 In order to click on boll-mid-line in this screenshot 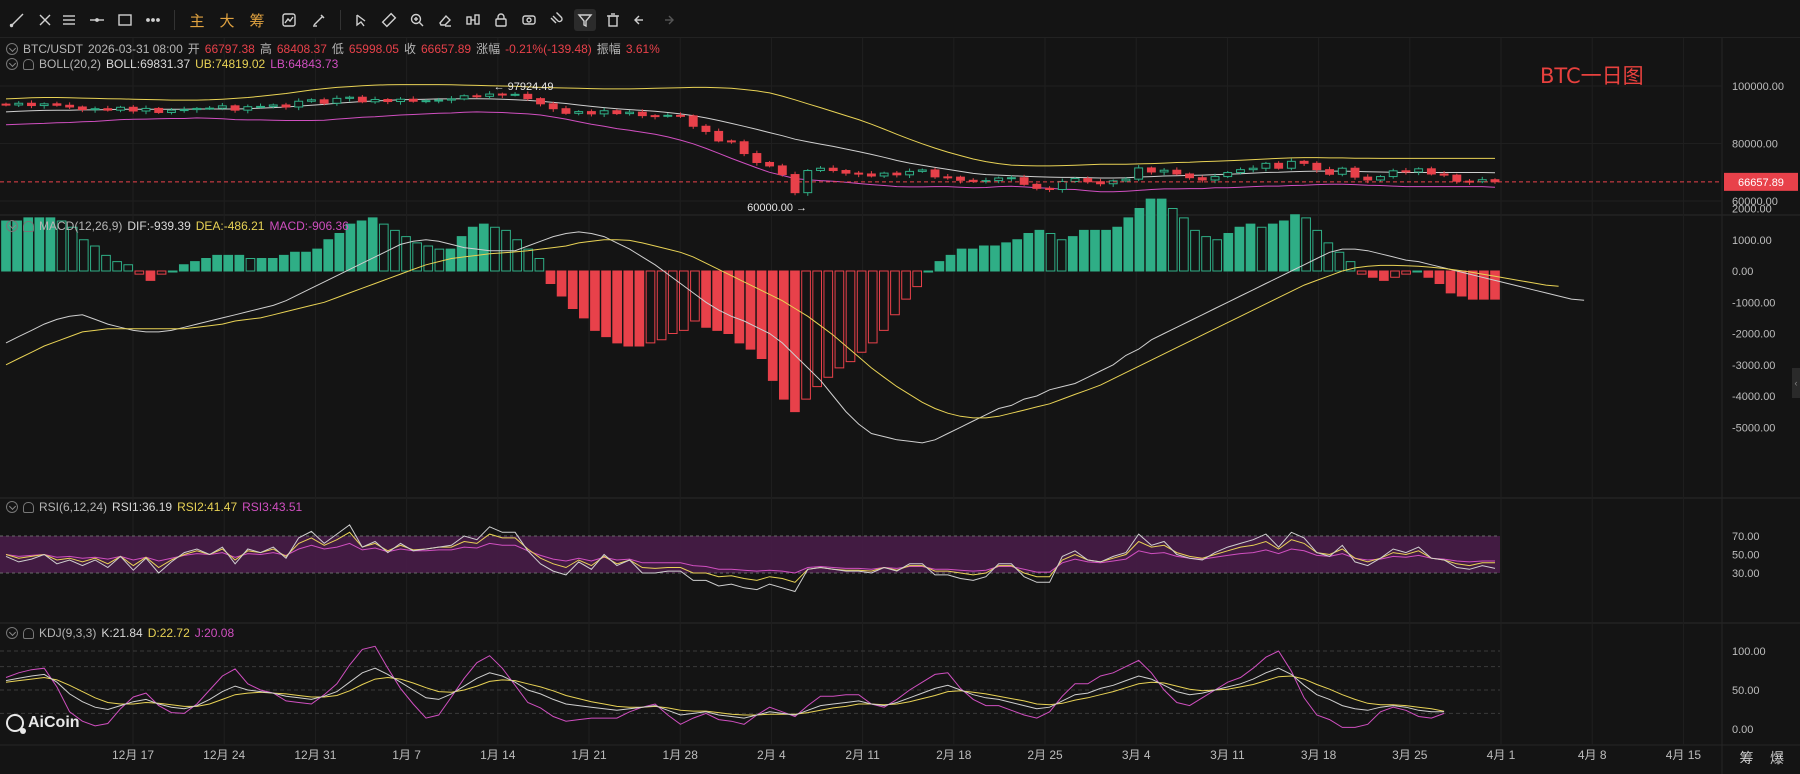, I will do `click(750, 138)`.